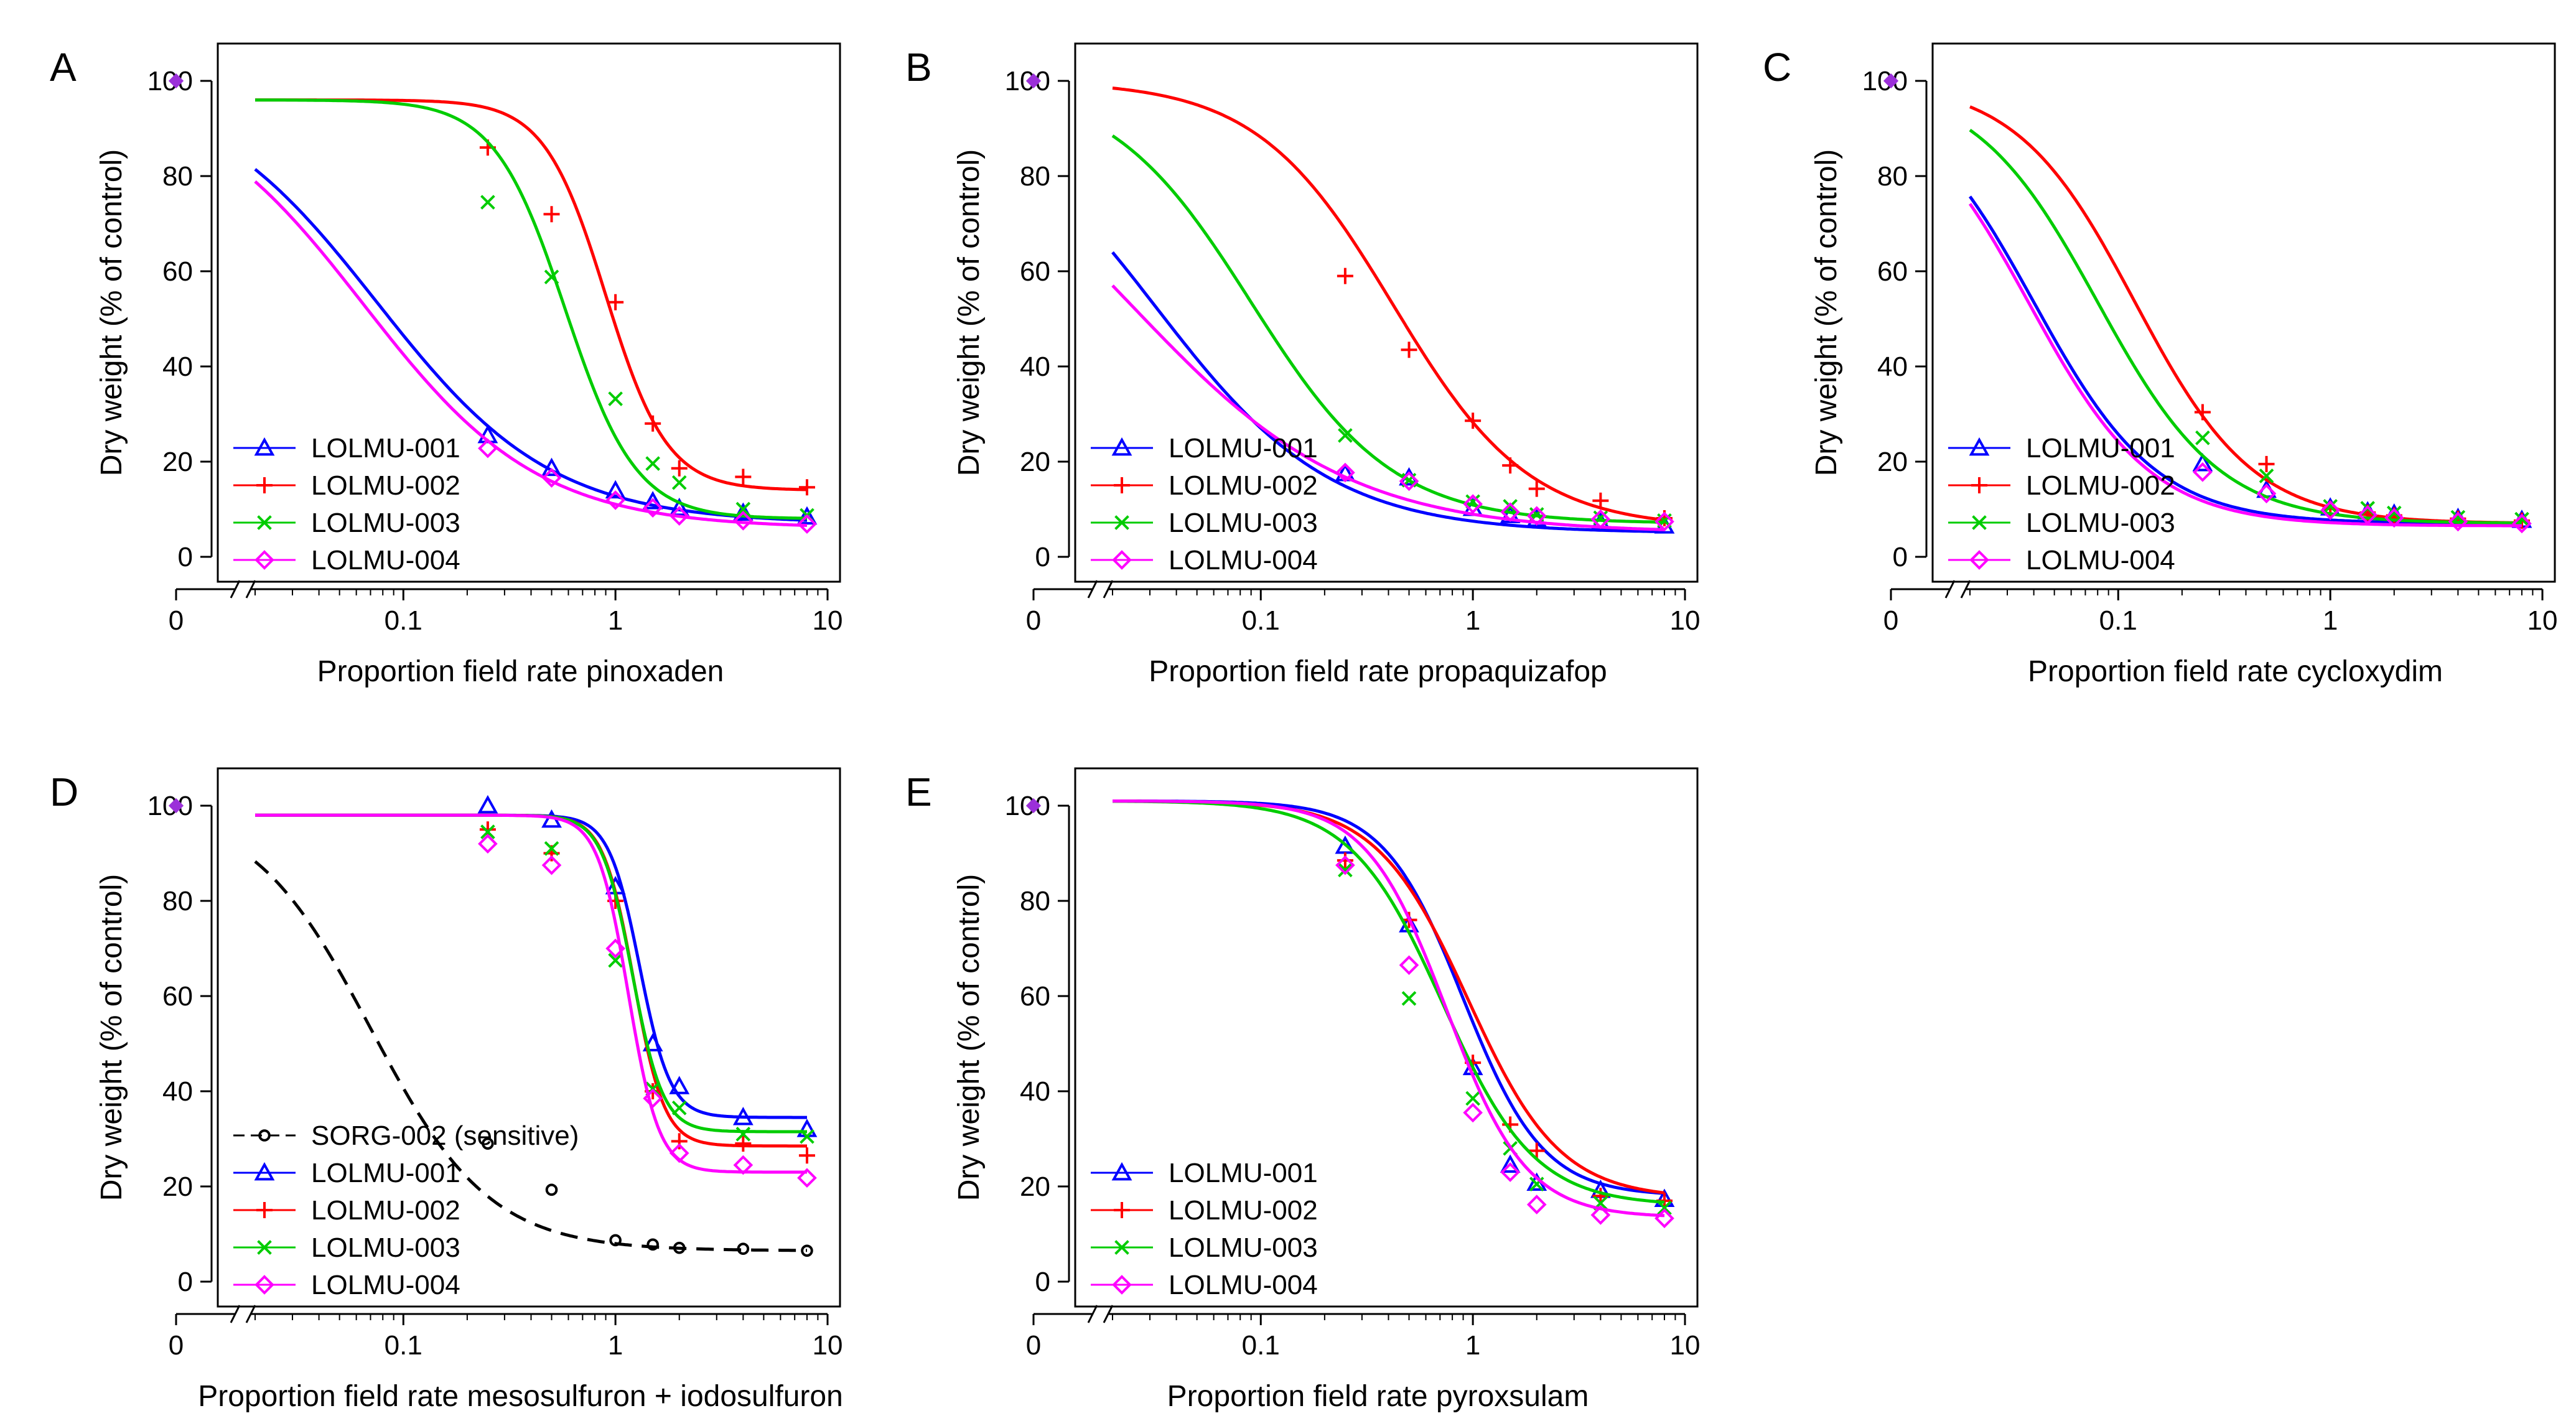  I want to click on y-tick-label: 60, so click(1035, 996).